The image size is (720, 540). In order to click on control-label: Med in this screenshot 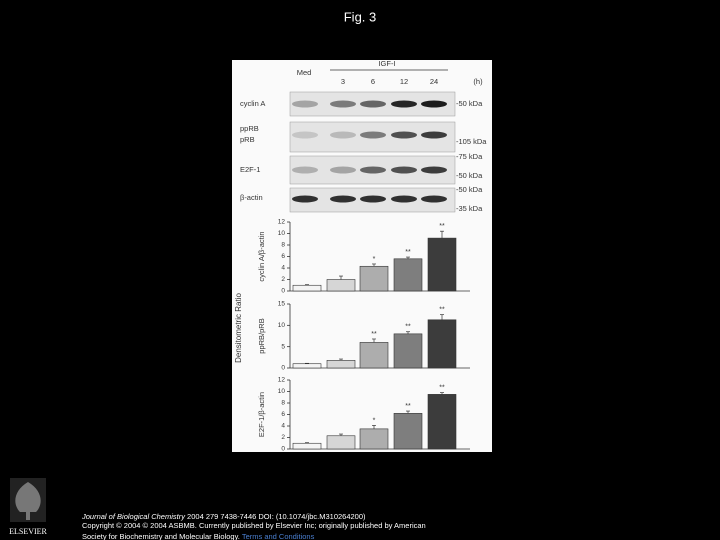, I will do `click(304, 72)`.